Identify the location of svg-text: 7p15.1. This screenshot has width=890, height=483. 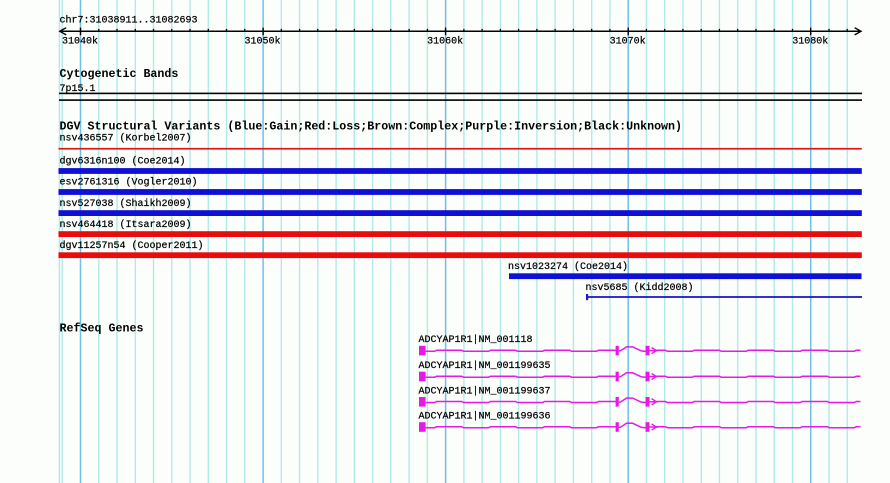
(78, 89).